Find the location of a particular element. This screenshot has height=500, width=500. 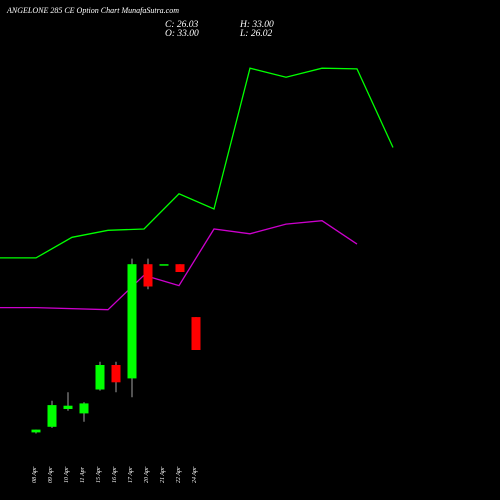

open-value: O: 33.00 is located at coordinates (182, 34).